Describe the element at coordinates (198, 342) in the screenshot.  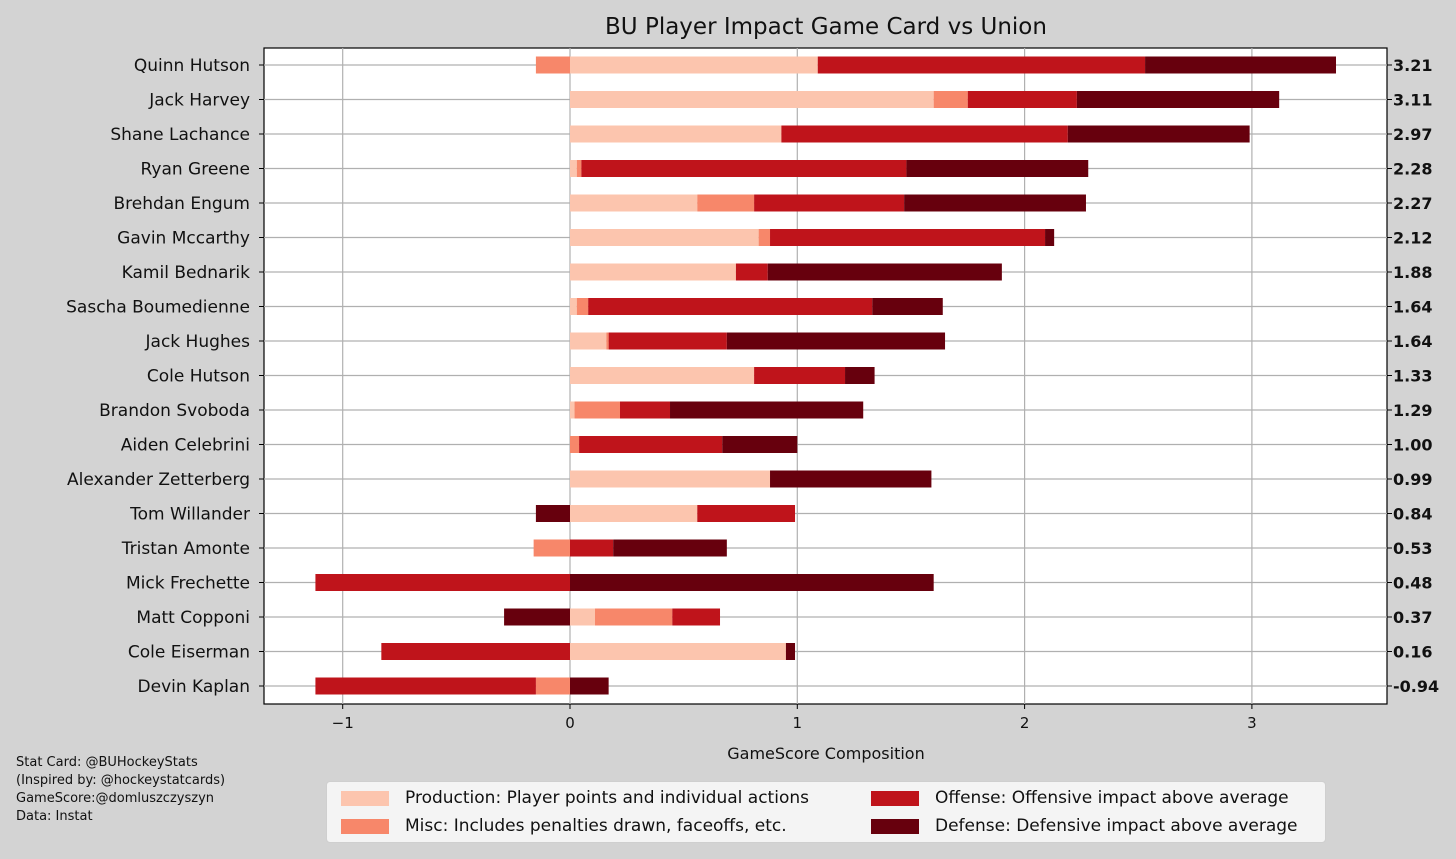
I see `y-tick-label-jack-hughes: Jack Hughes` at that location.